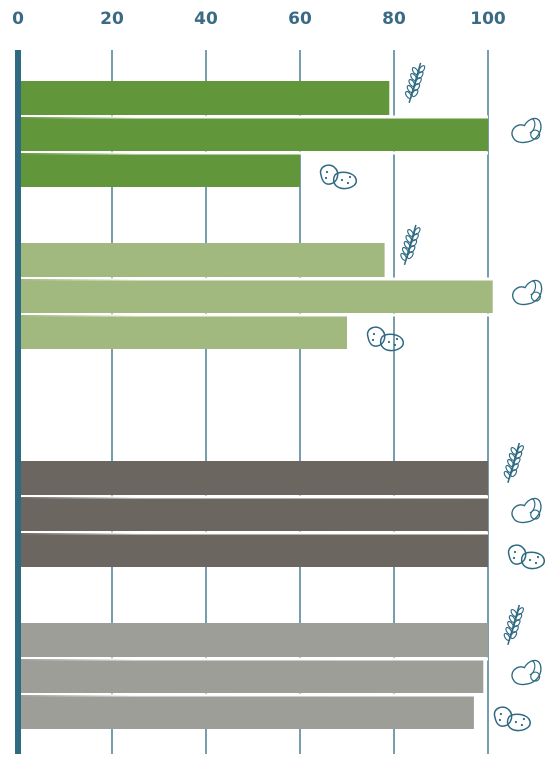 This screenshot has width=547, height=762. What do you see at coordinates (206, 19) in the screenshot?
I see `x-tick-label: 40` at bounding box center [206, 19].